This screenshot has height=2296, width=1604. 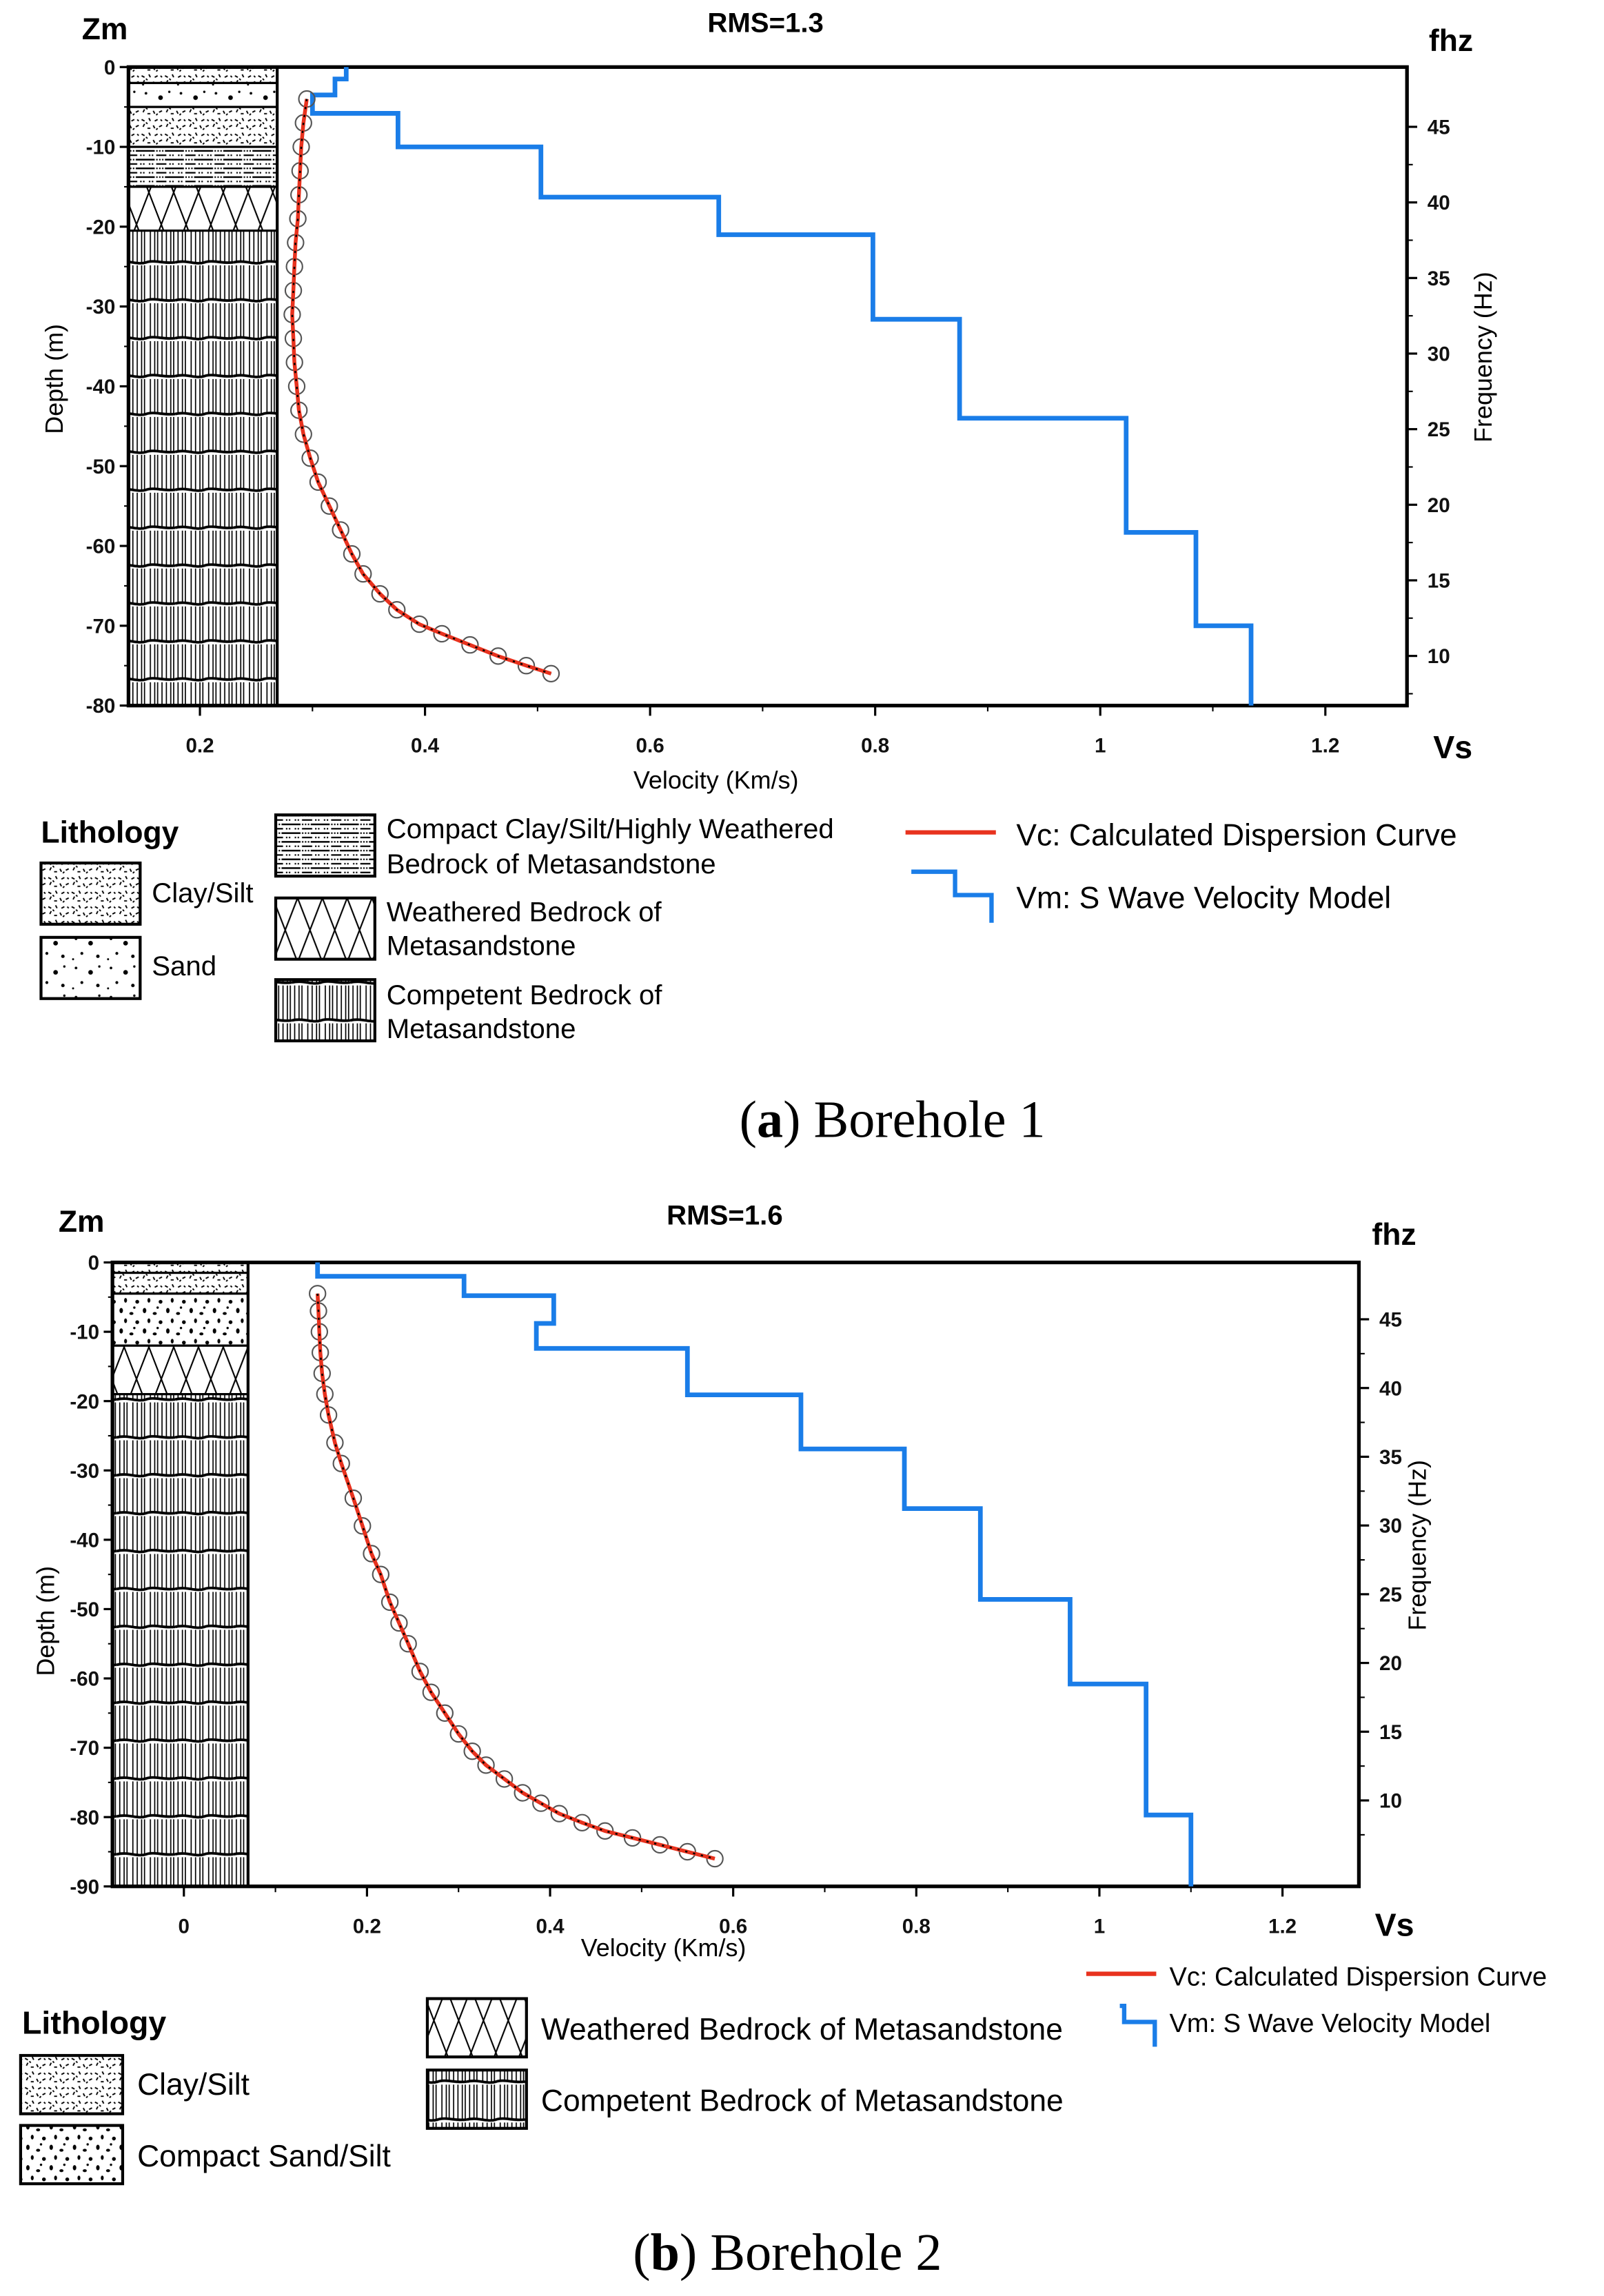 What do you see at coordinates (101, 227) in the screenshot?
I see `y-tick-label: -20` at bounding box center [101, 227].